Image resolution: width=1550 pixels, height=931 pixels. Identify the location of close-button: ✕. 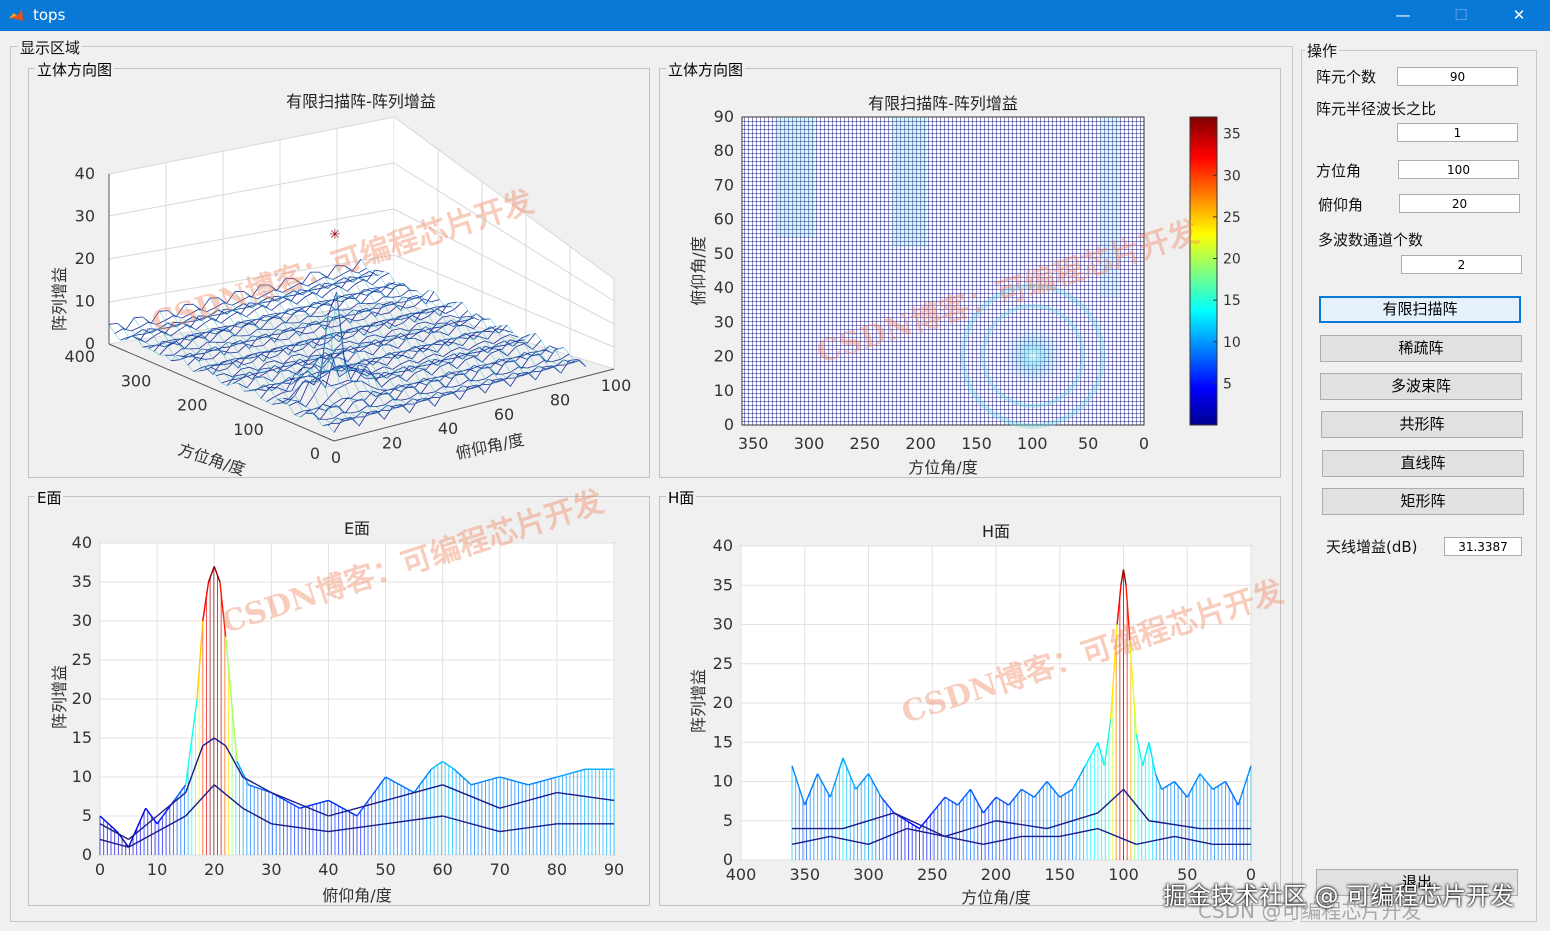
(1519, 15).